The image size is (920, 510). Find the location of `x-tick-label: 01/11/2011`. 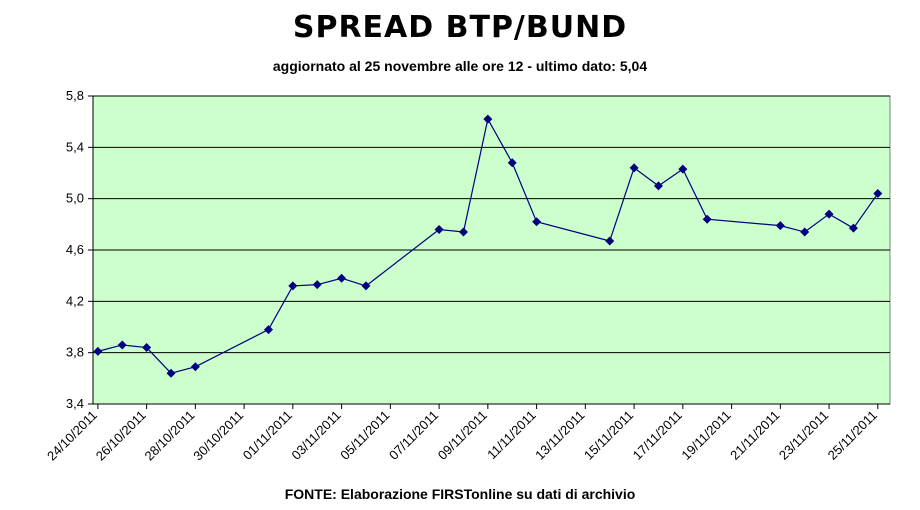

x-tick-label: 01/11/2011 is located at coordinates (267, 435).